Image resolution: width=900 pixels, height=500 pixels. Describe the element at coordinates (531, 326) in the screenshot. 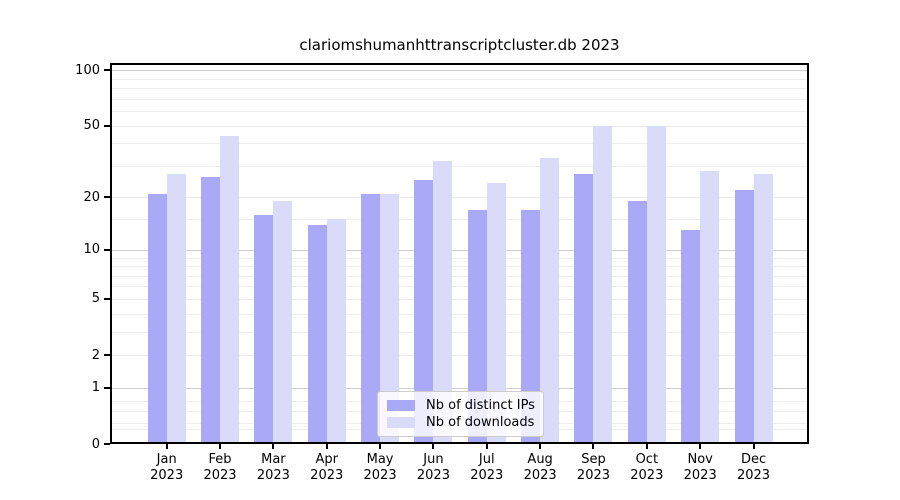

I see `bar-nb-of-distinct-ips-aug` at that location.